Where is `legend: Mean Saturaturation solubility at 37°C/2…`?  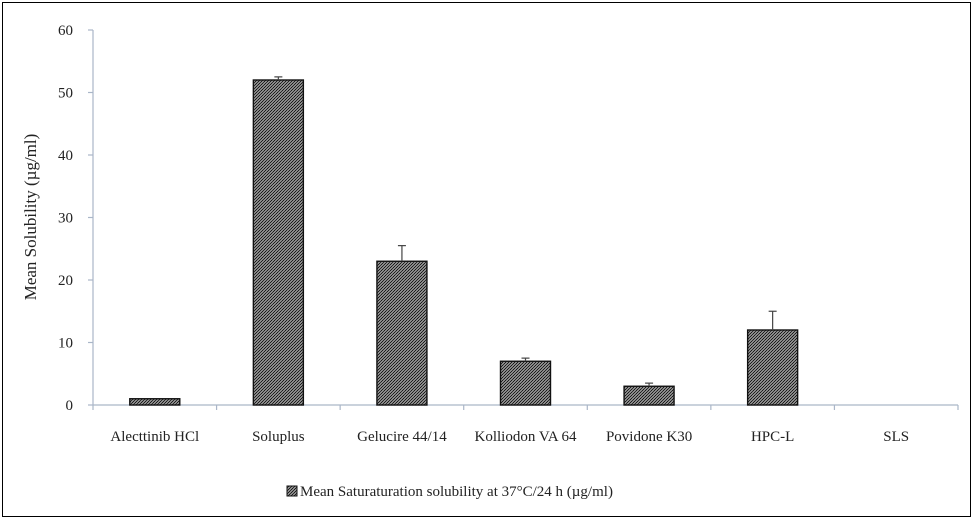 legend: Mean Saturaturation solubility at 37°C/2… is located at coordinates (449, 492).